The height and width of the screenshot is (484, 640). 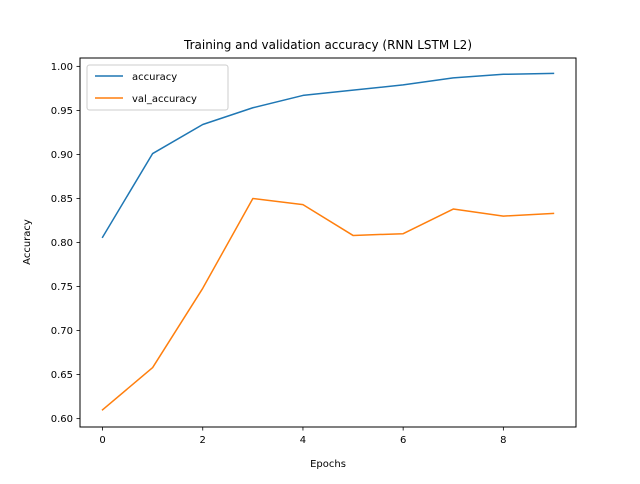 What do you see at coordinates (164, 99) in the screenshot?
I see `legend-label-val-accuracy: val_accuracy` at bounding box center [164, 99].